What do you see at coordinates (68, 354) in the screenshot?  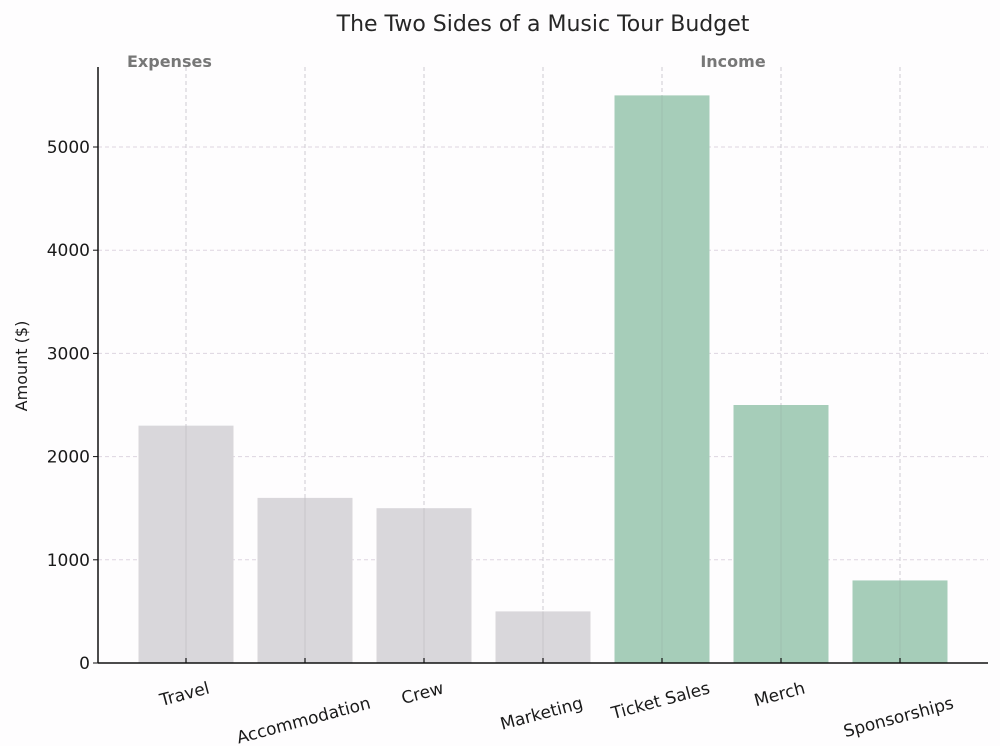 I see `y-tick-label: 3000` at bounding box center [68, 354].